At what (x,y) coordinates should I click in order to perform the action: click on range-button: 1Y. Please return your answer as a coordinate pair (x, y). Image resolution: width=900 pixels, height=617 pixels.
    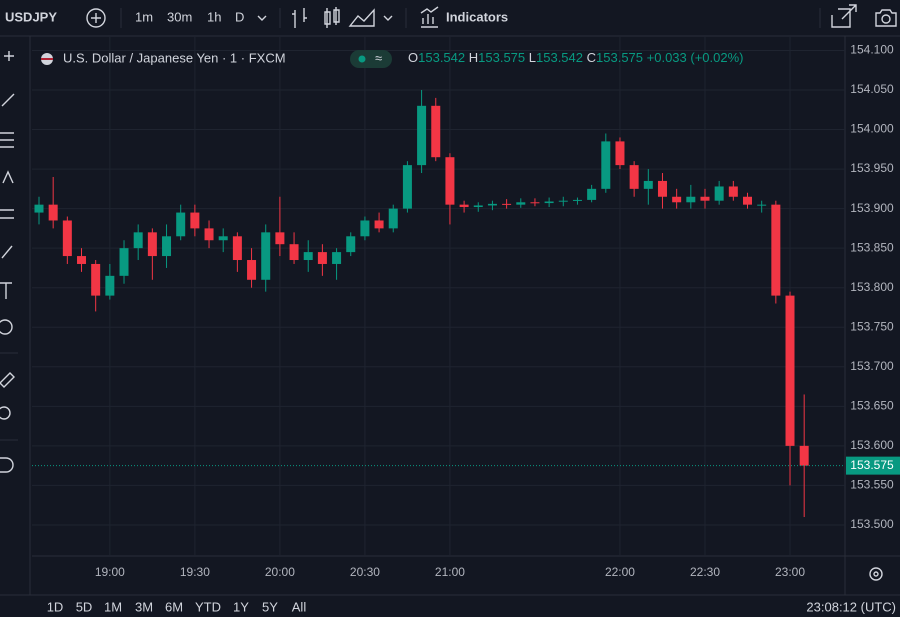
    Looking at the image, I should click on (241, 606).